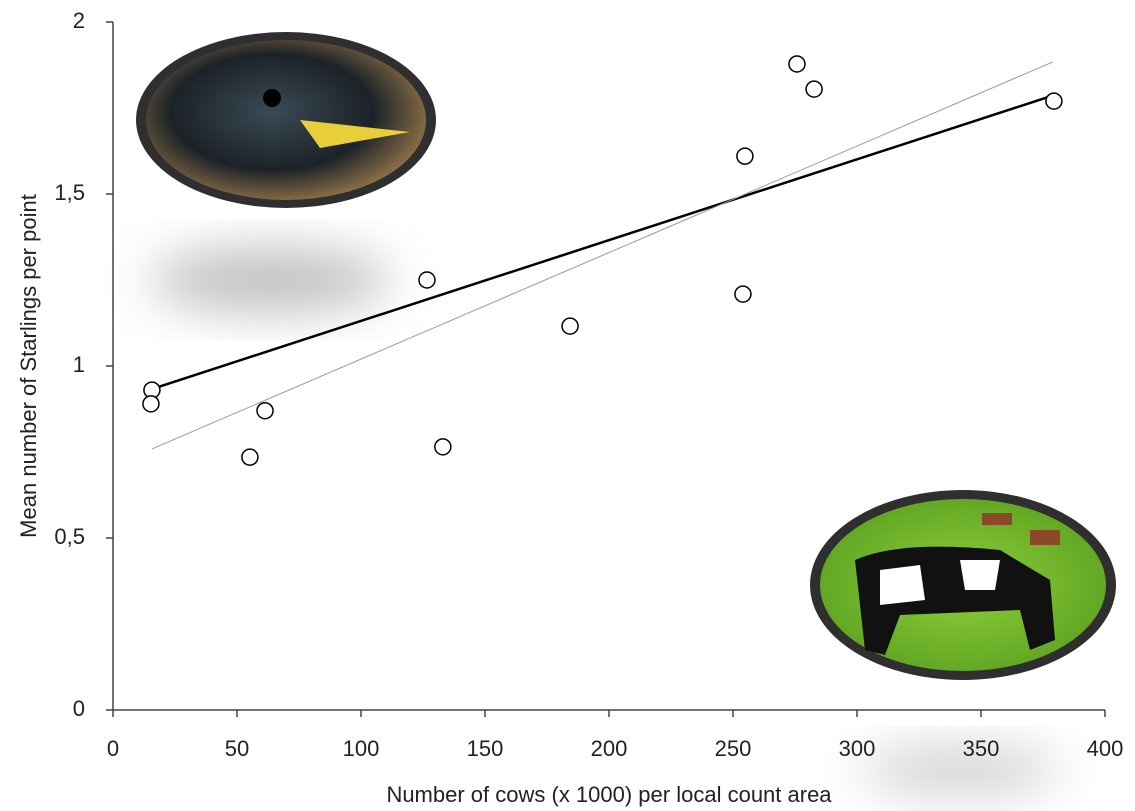  Describe the element at coordinates (79, 708) in the screenshot. I see `y-tick-label: 0` at that location.